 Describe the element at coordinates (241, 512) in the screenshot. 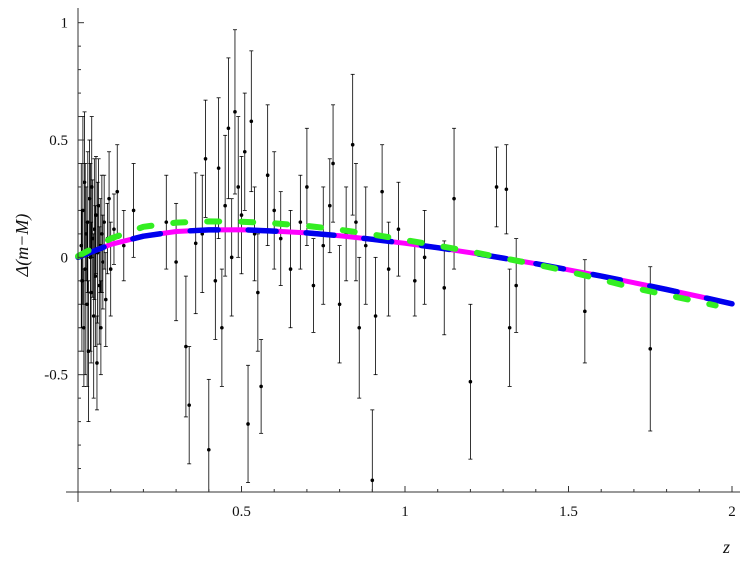

I see `x-tick-label: 0.5` at that location.